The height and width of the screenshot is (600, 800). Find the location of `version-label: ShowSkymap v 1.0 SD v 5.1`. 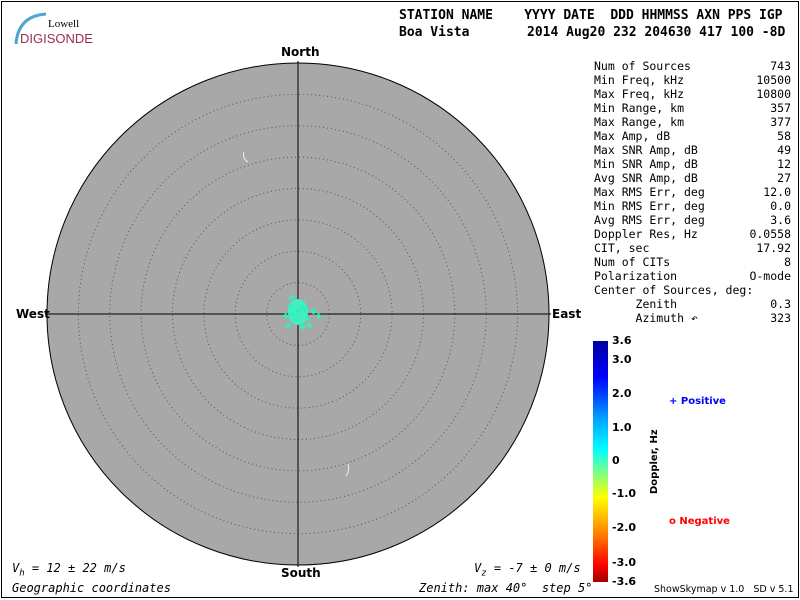

version-label: ShowSkymap v 1.0 SD v 5.1 is located at coordinates (724, 589).